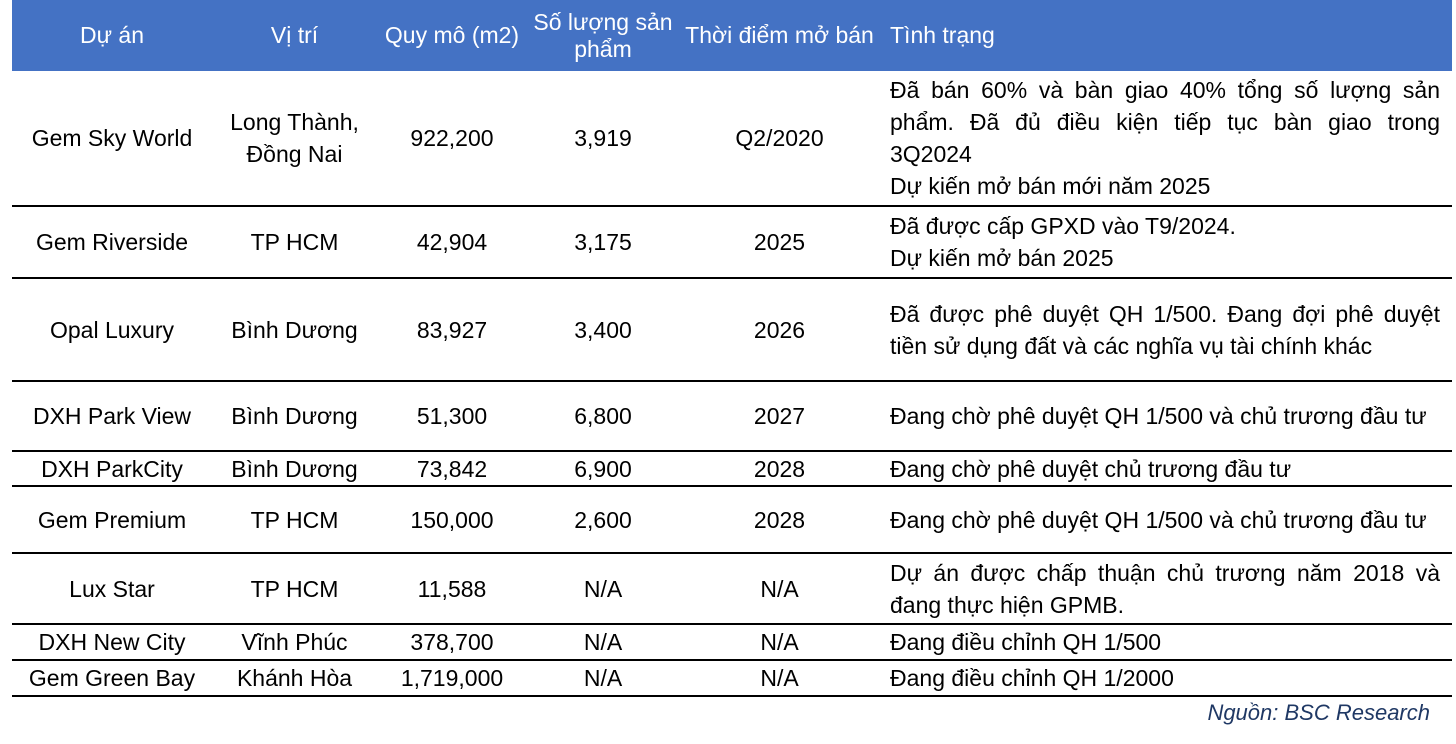 This screenshot has width=1456, height=744. What do you see at coordinates (294, 35) in the screenshot?
I see `header-location: Vị trí` at bounding box center [294, 35].